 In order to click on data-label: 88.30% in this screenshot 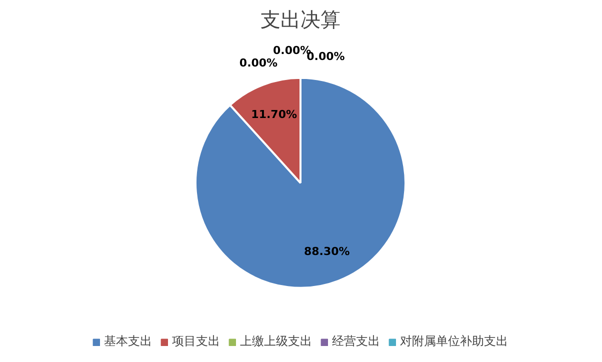, I will do `click(327, 251)`.